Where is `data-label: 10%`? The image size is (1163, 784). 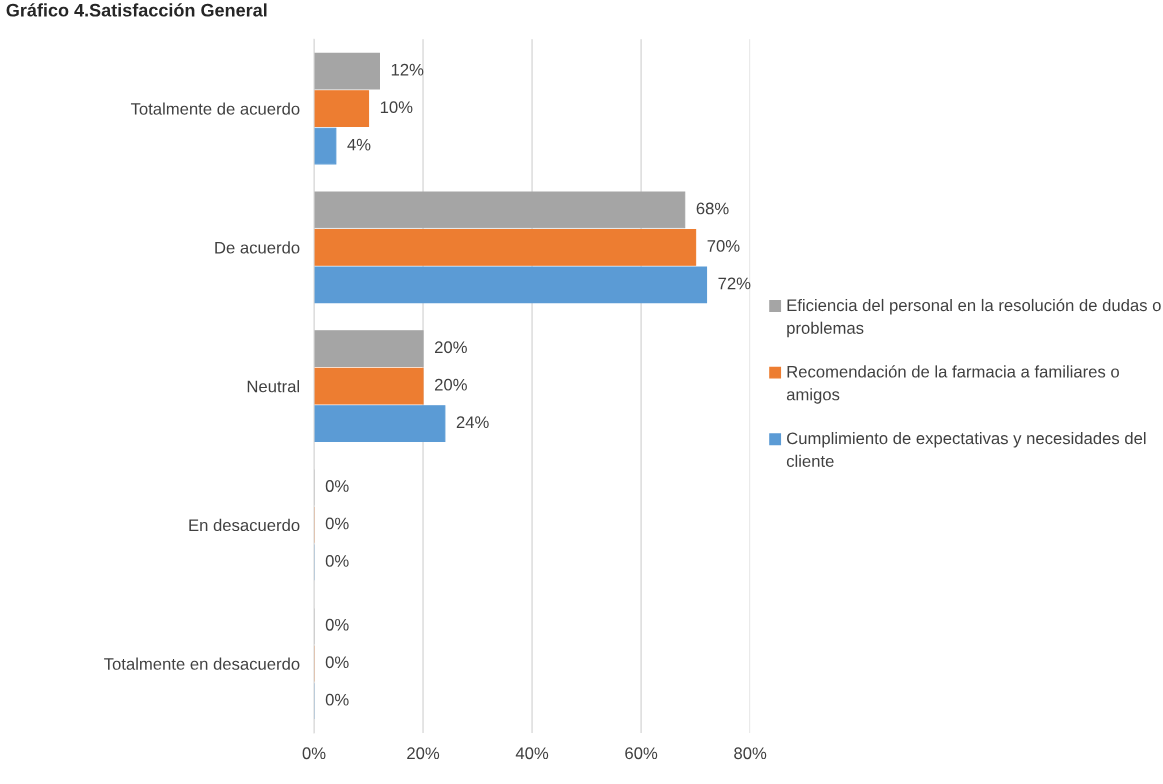 data-label: 10% is located at coordinates (396, 107).